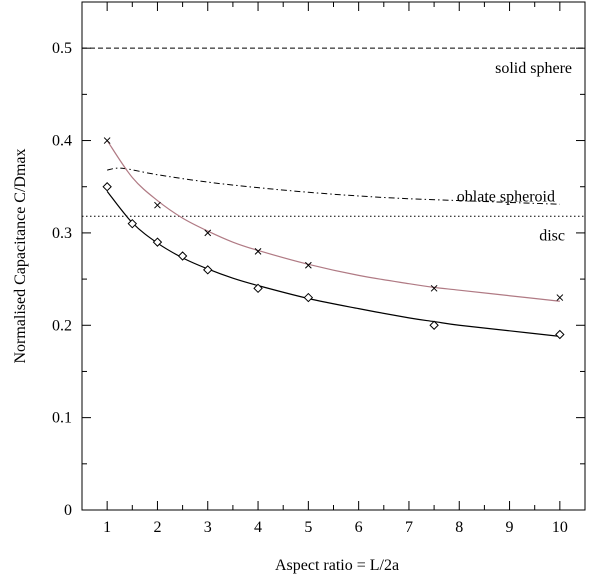  What do you see at coordinates (506, 197) in the screenshot?
I see `oblate-spheroid-annotation: oblate spheroid` at bounding box center [506, 197].